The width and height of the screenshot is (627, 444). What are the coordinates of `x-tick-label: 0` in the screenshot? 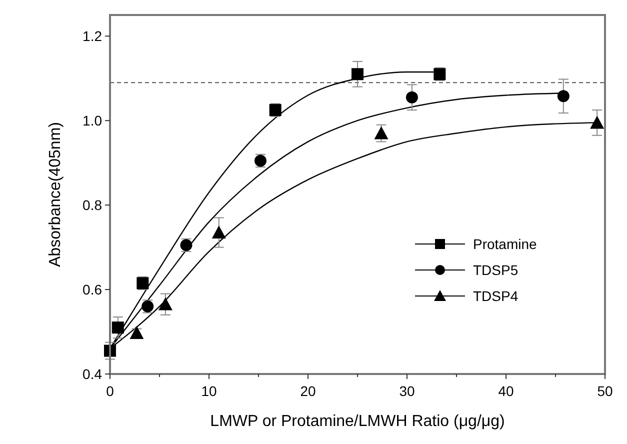 It's located at (110, 391).